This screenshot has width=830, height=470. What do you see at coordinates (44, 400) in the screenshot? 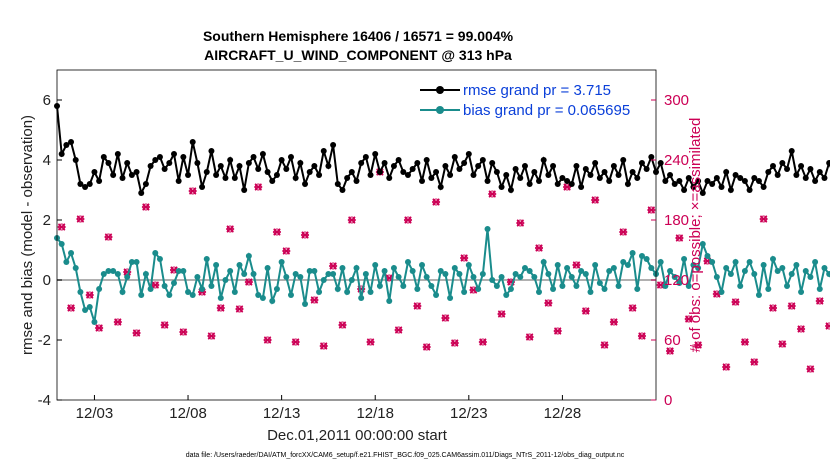
I see `y-tick-label: -4` at bounding box center [44, 400].